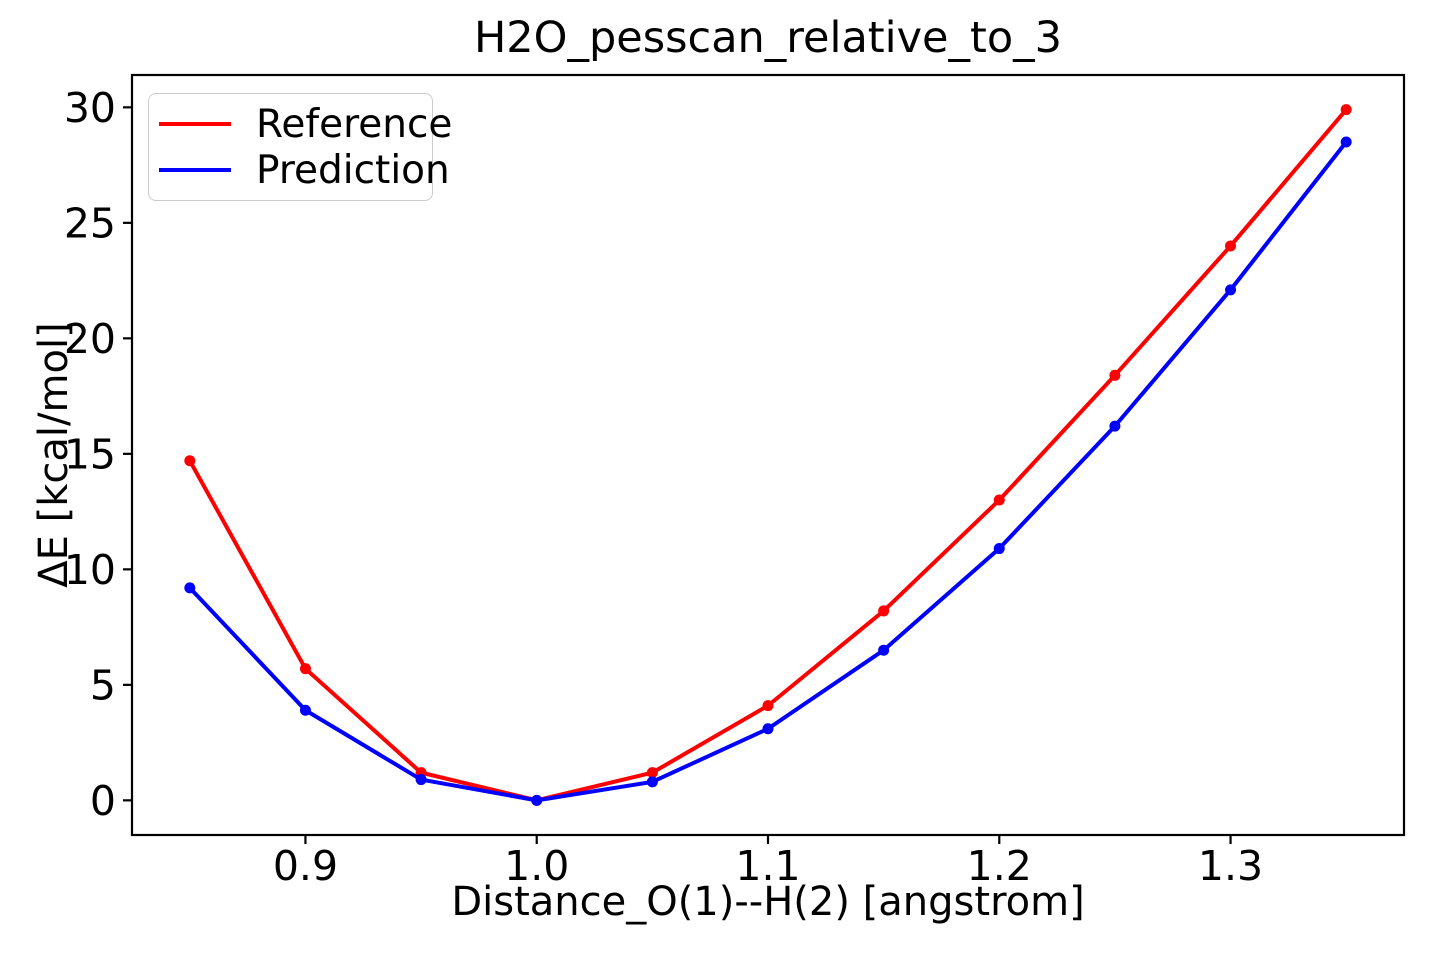 The width and height of the screenshot is (1440, 960). What do you see at coordinates (103, 685) in the screenshot?
I see `y-tick-label: 5` at bounding box center [103, 685].